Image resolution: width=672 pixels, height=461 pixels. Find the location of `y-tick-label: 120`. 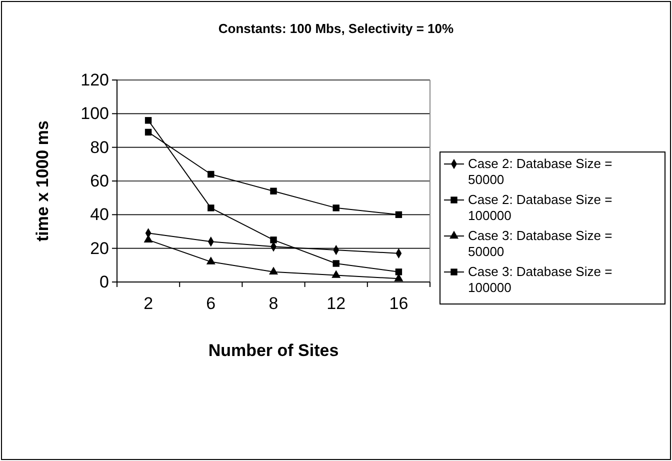

y-tick-label: 120 is located at coordinates (94, 80).